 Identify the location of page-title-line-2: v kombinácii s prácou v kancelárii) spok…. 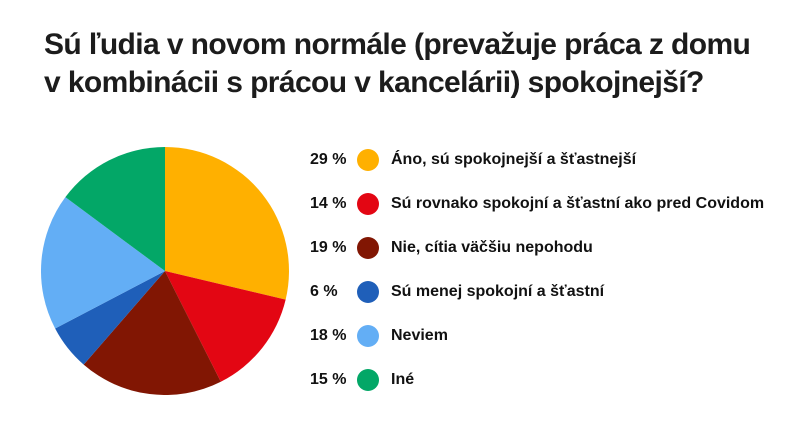
(374, 82).